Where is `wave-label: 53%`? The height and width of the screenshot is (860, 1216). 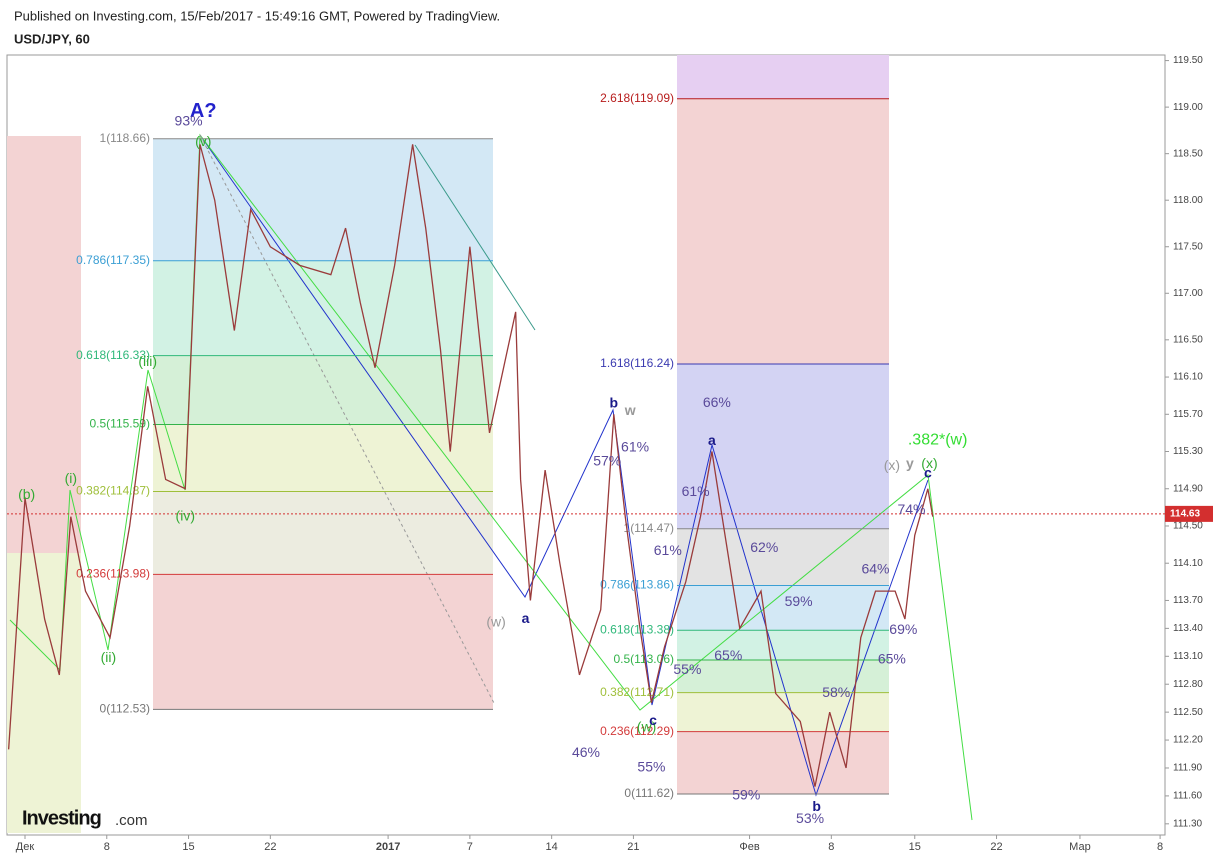
wave-label: 53% is located at coordinates (810, 818).